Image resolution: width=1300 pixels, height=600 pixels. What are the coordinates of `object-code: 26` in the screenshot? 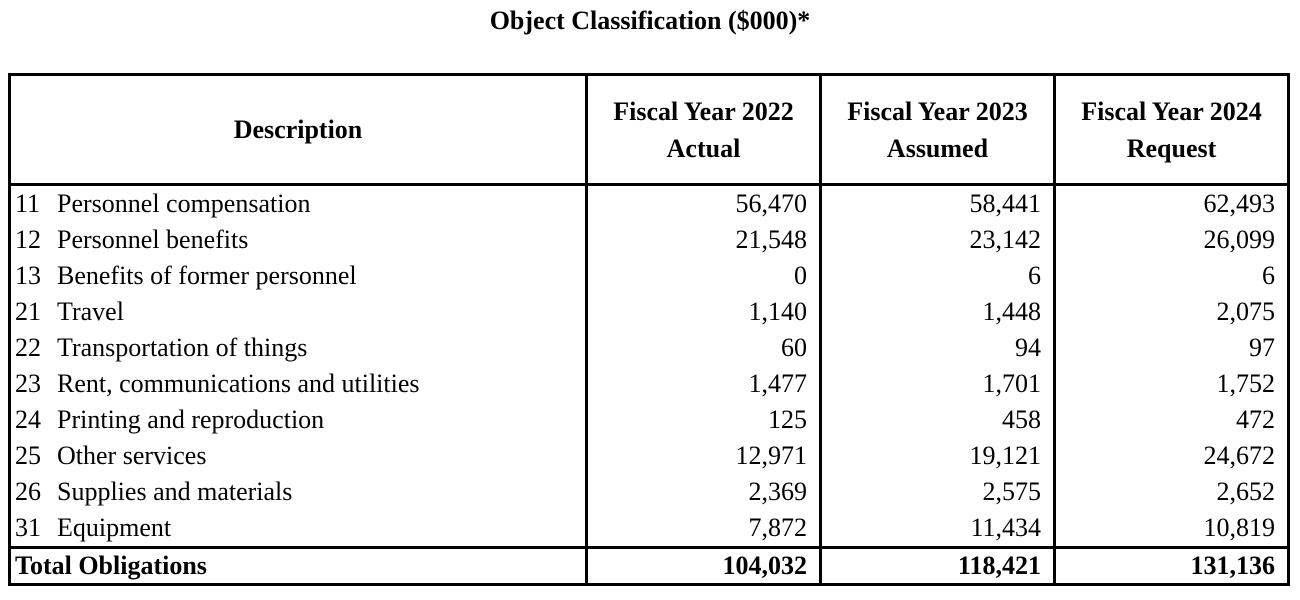 It's located at (28, 491).